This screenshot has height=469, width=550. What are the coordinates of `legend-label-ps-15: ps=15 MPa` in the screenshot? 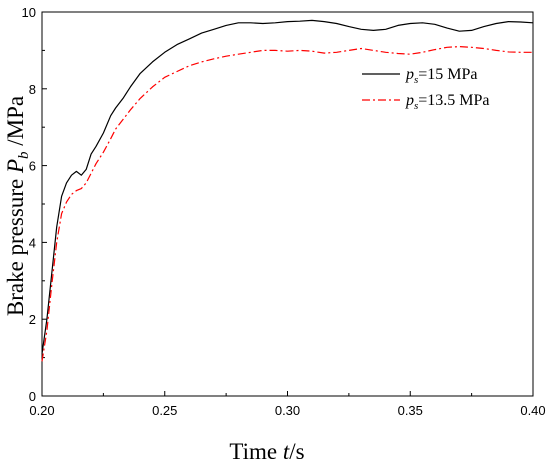 It's located at (441, 76).